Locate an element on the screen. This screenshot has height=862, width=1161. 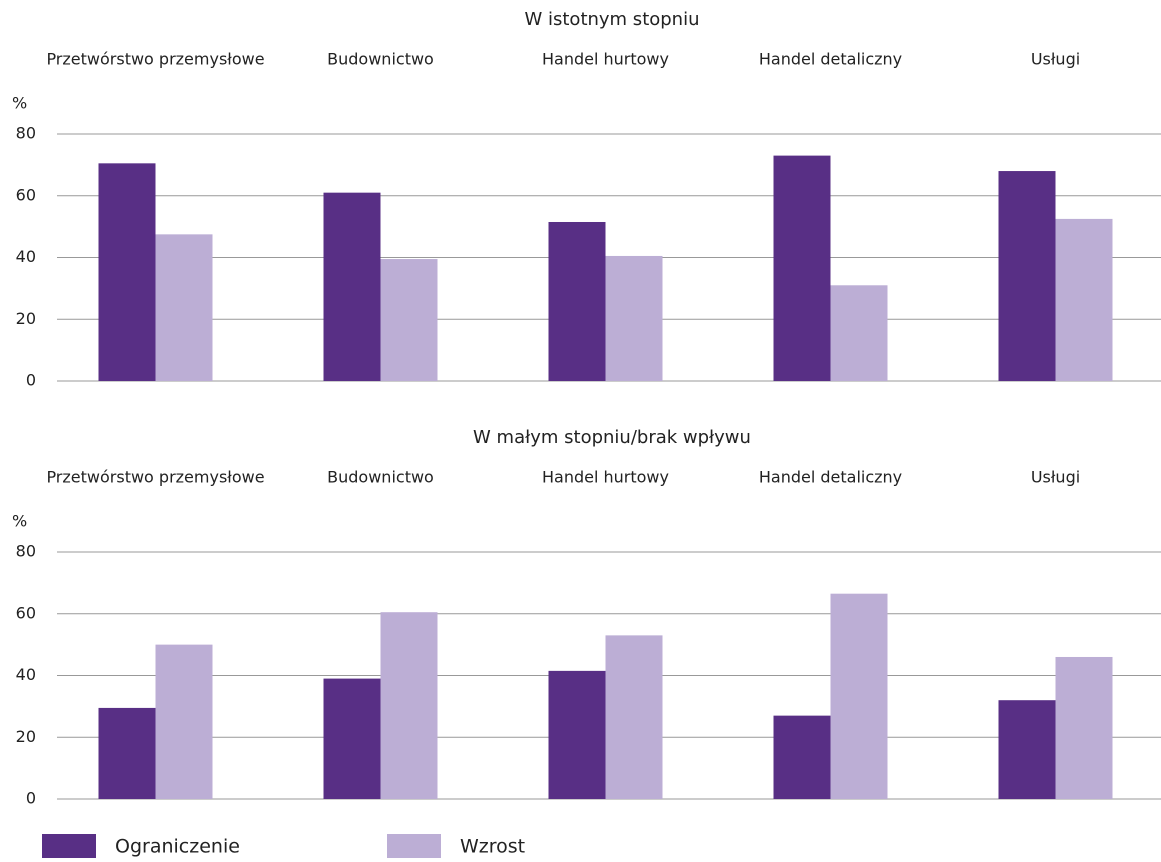
legend-label: Ograniczenie is located at coordinates (177, 847).